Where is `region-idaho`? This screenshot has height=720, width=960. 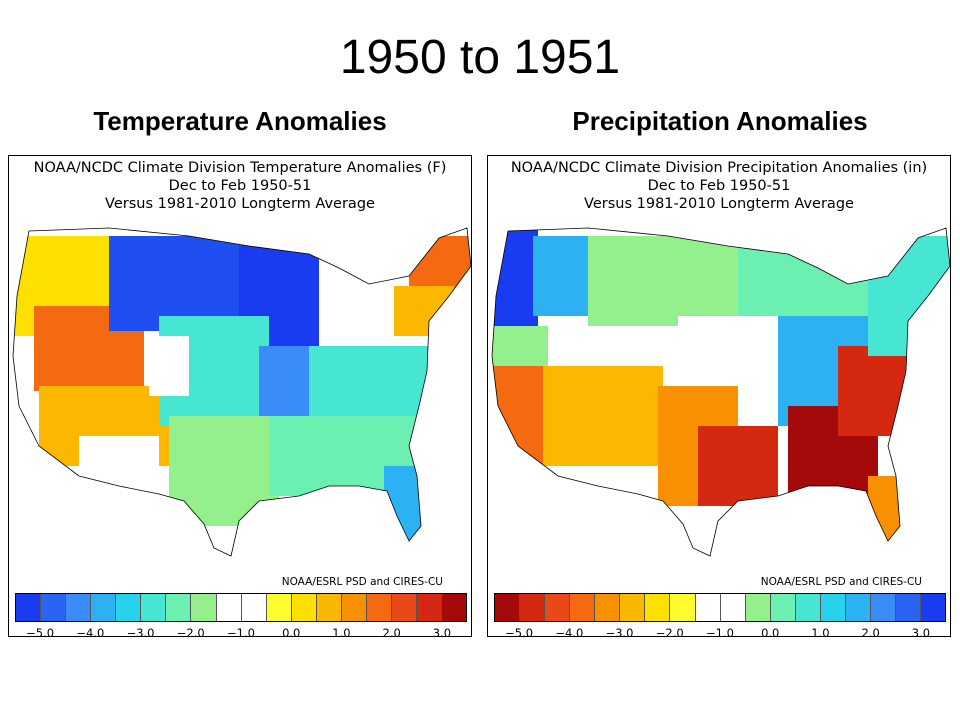
region-idaho is located at coordinates (563, 276).